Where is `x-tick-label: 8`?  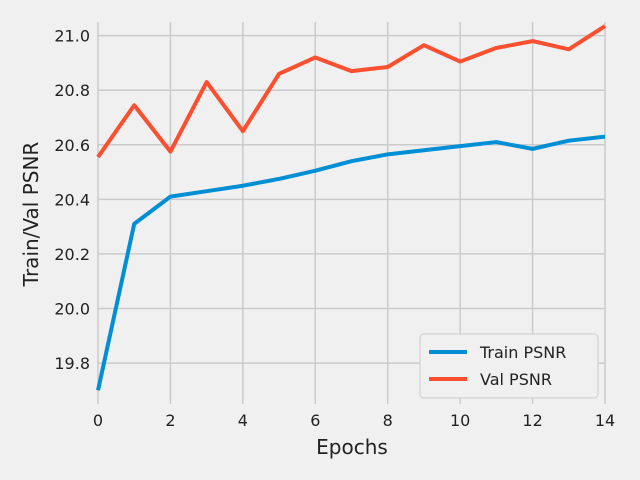 x-tick-label: 8 is located at coordinates (388, 420).